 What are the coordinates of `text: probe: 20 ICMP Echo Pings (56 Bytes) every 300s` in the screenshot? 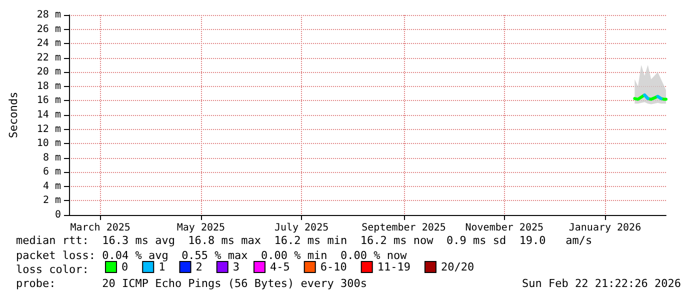 It's located at (191, 283).